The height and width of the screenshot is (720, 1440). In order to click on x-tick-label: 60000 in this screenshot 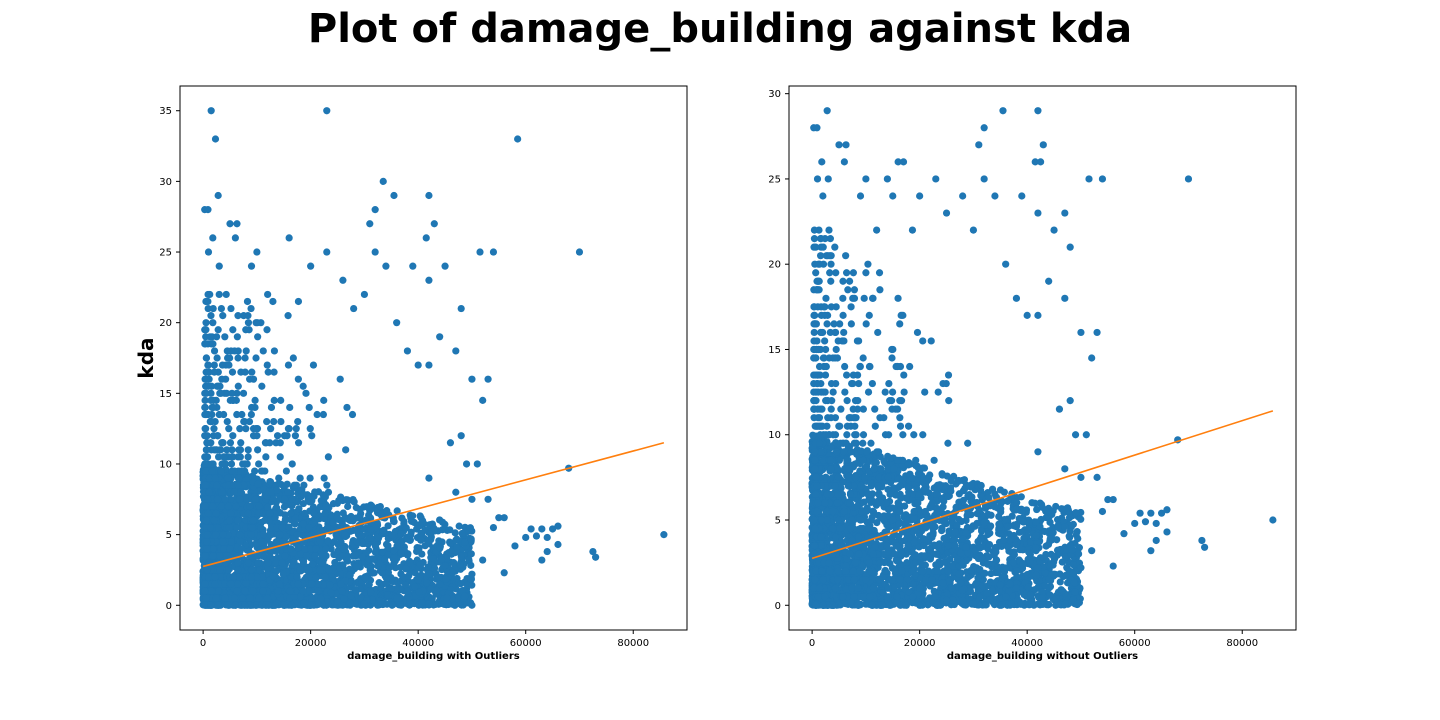, I will do `click(526, 643)`.